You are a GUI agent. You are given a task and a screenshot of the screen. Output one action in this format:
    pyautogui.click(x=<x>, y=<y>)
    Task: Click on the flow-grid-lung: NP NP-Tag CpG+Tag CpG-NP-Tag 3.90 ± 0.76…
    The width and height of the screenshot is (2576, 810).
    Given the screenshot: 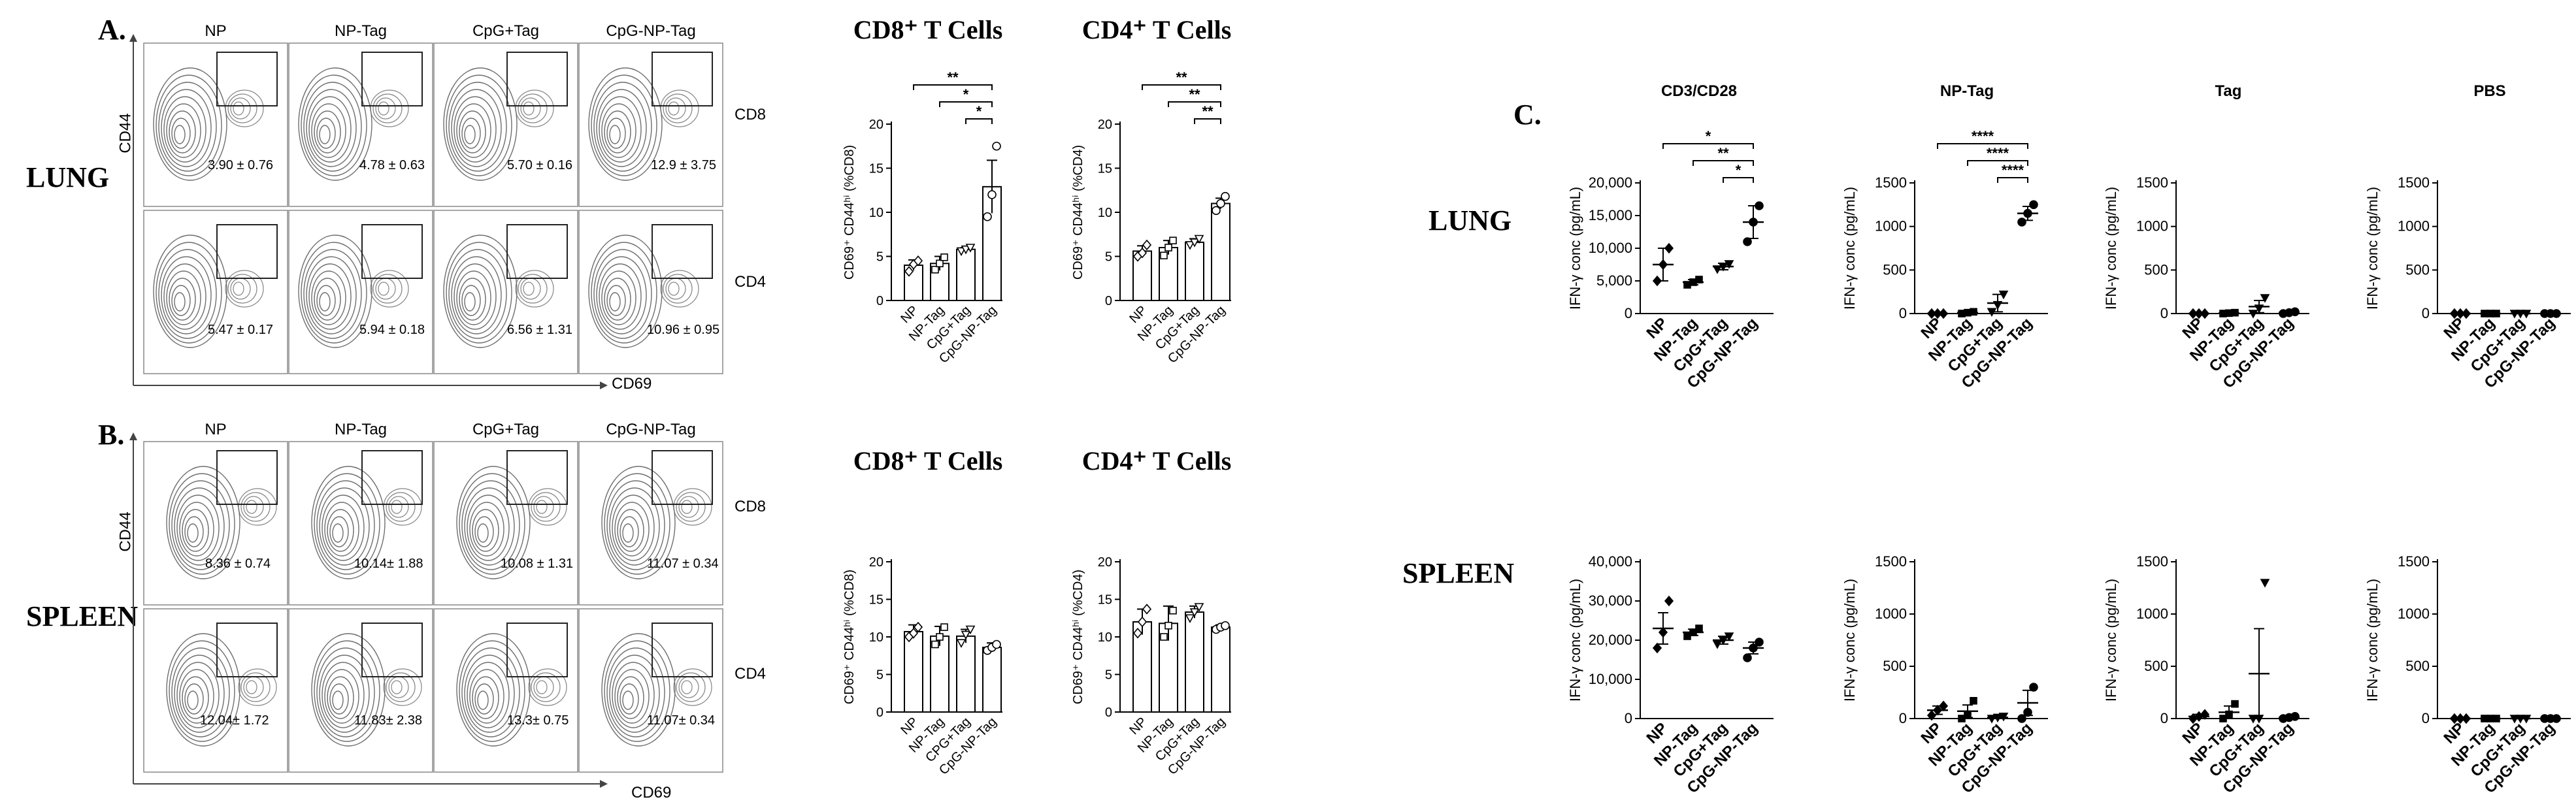 What is the action you would take?
    pyautogui.click(x=450, y=216)
    